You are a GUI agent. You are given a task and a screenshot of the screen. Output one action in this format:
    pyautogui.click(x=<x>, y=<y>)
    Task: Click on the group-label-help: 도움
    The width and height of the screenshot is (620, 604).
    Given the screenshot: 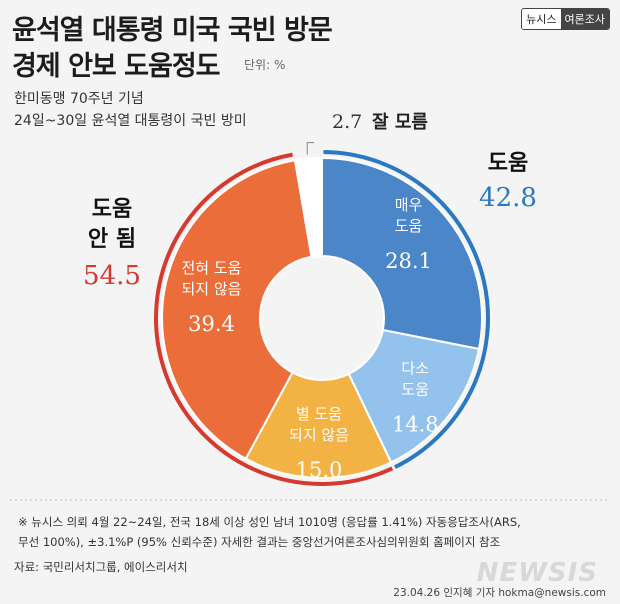 What is the action you would take?
    pyautogui.click(x=508, y=163)
    